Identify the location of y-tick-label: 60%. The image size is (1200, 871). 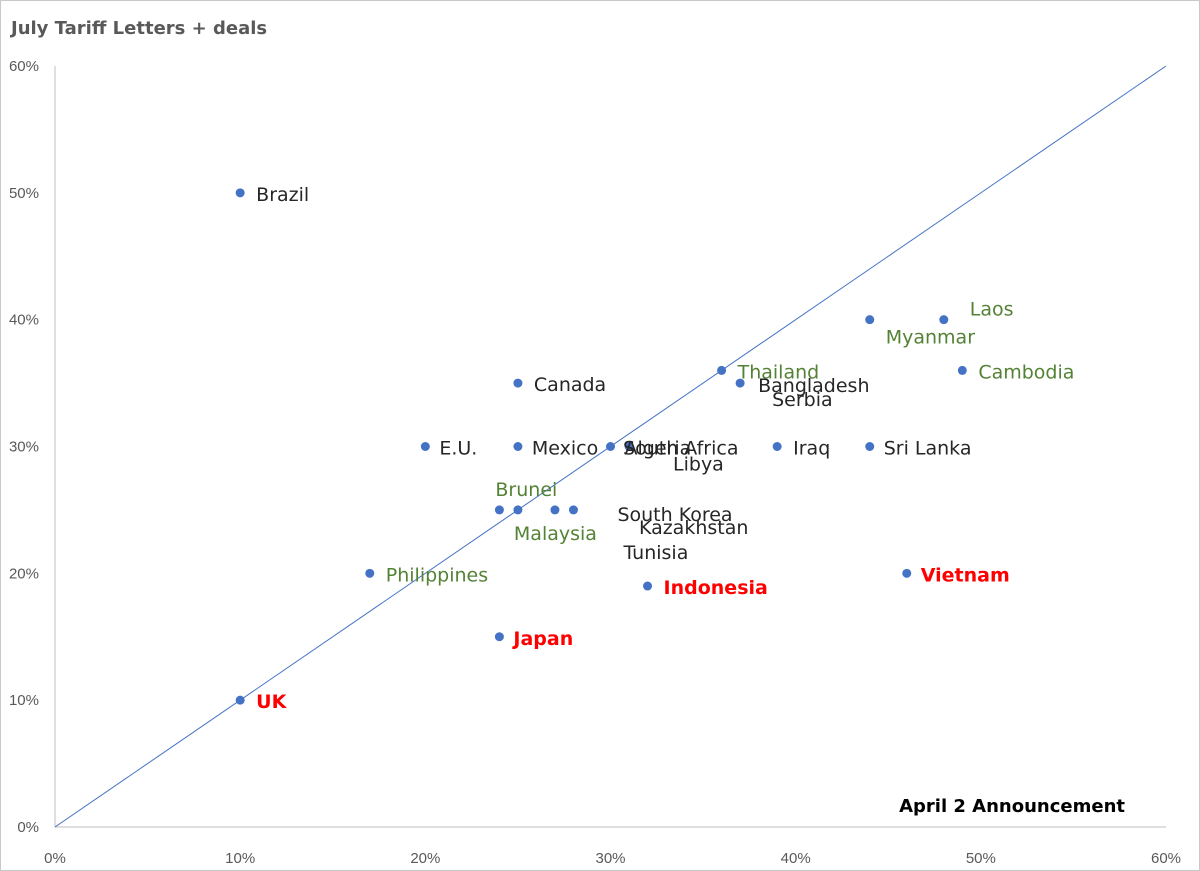
(24, 66).